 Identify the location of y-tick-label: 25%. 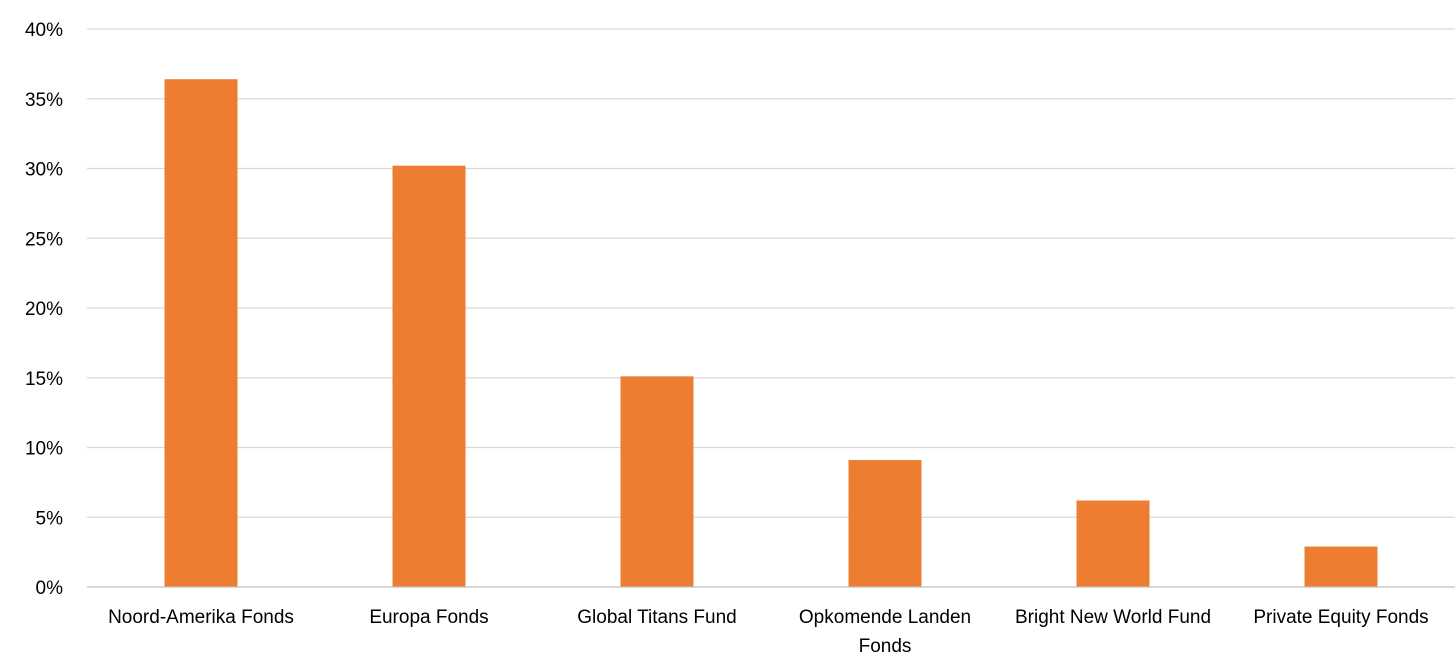
(44, 239).